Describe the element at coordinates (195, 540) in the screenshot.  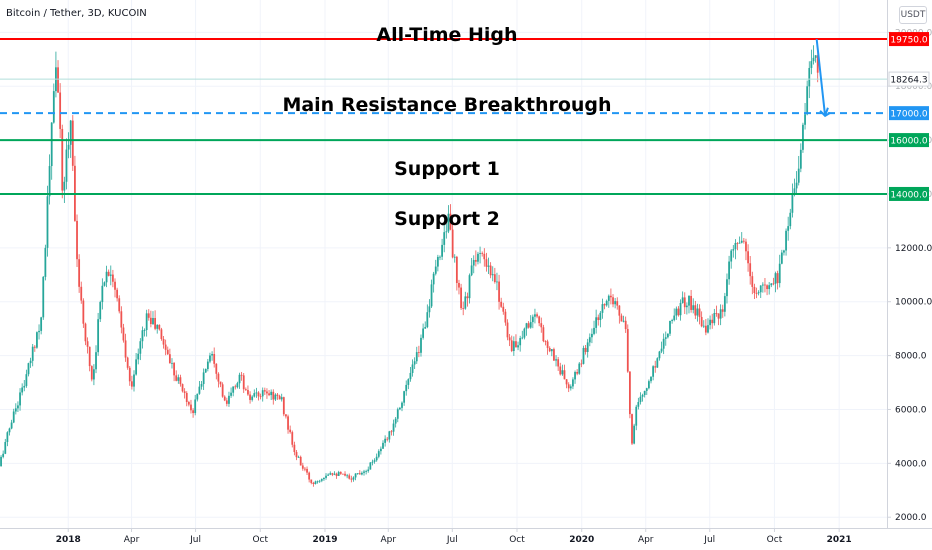
I see `x-tick-label: Jul` at that location.